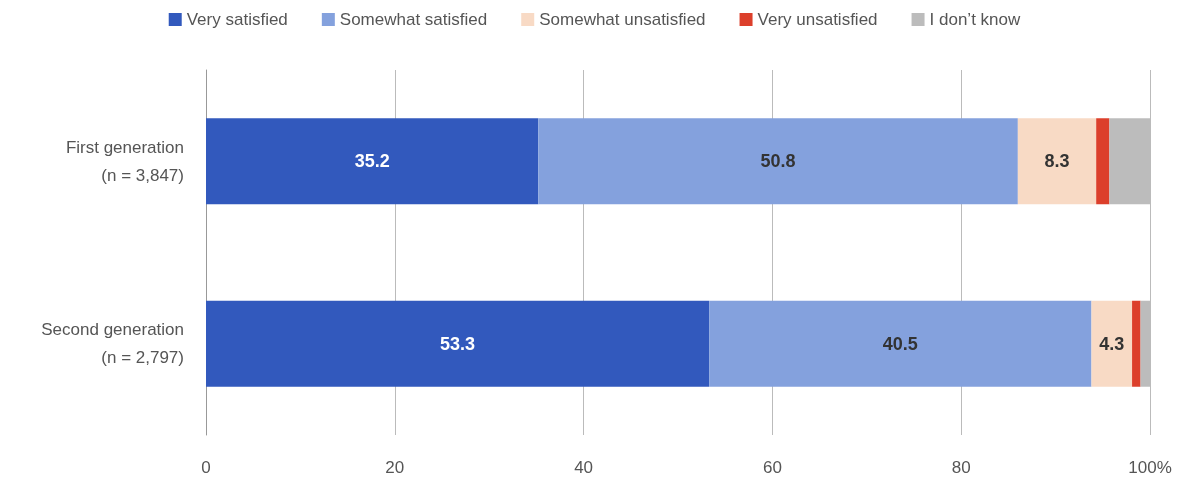 The image size is (1189, 495). What do you see at coordinates (1150, 467) in the screenshot?
I see `x-tick-label: 100%` at bounding box center [1150, 467].